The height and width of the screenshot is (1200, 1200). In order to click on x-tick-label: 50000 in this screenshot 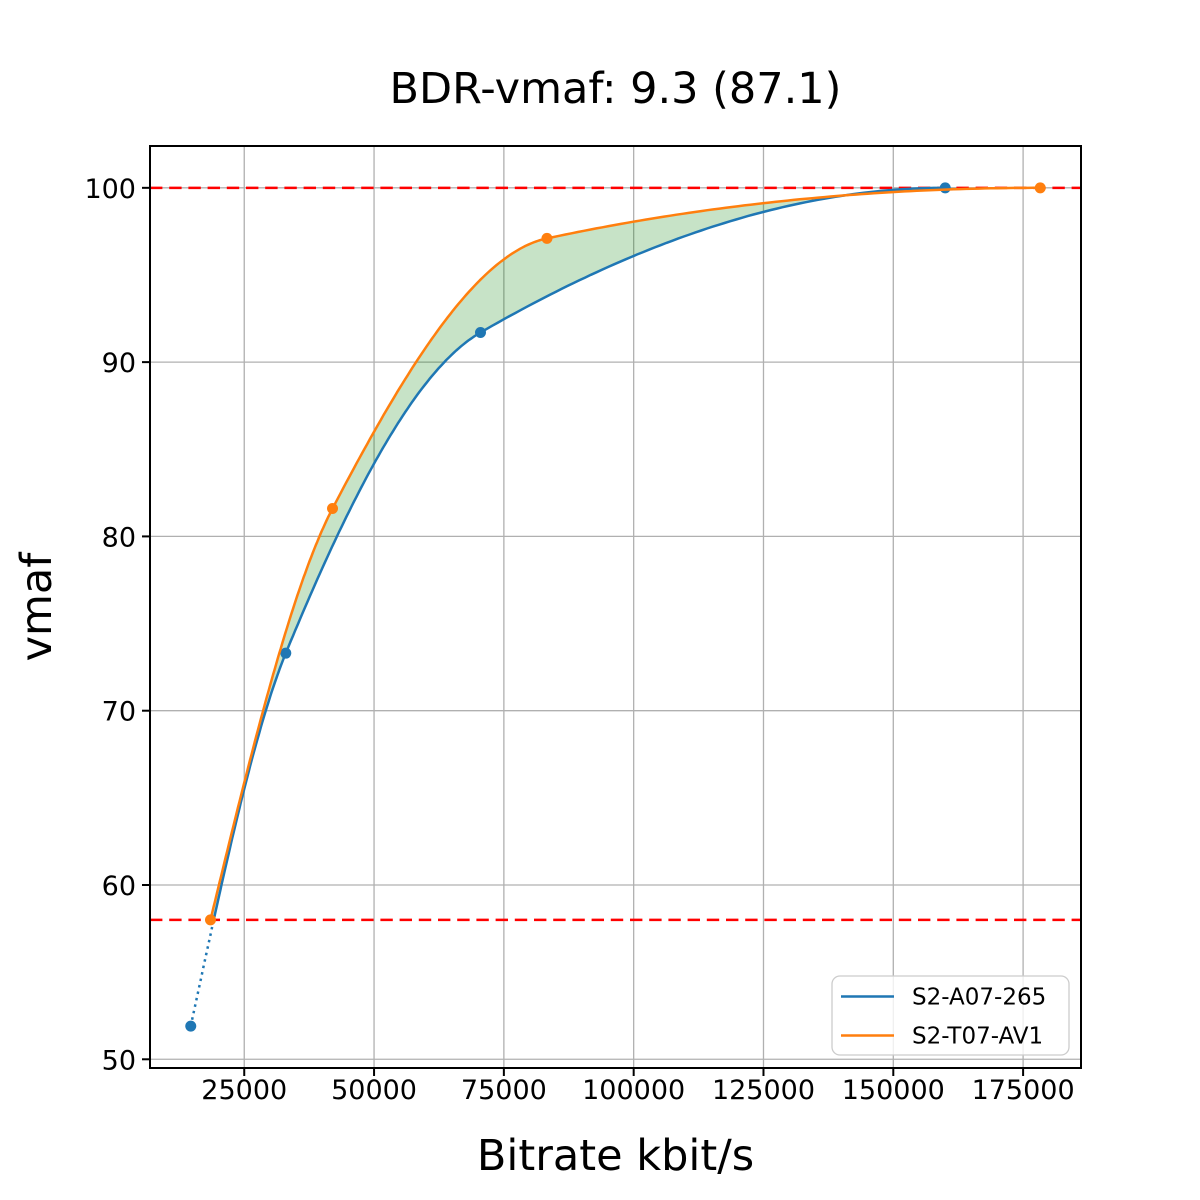, I will do `click(374, 1090)`.